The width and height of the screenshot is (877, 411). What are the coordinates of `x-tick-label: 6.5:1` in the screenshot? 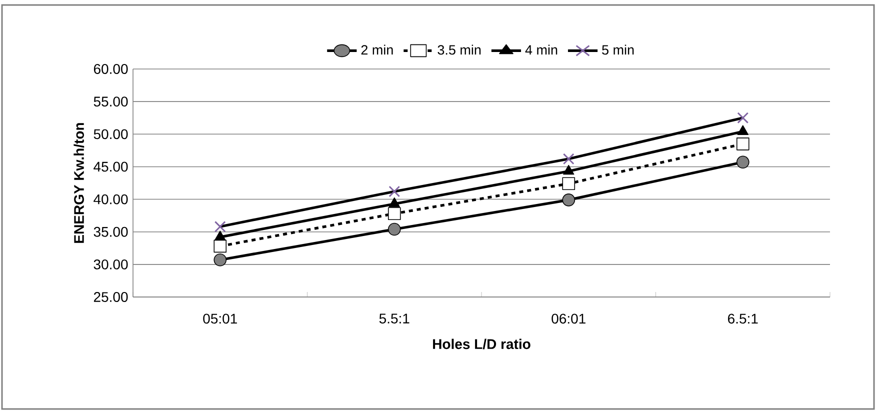 It's located at (743, 319).